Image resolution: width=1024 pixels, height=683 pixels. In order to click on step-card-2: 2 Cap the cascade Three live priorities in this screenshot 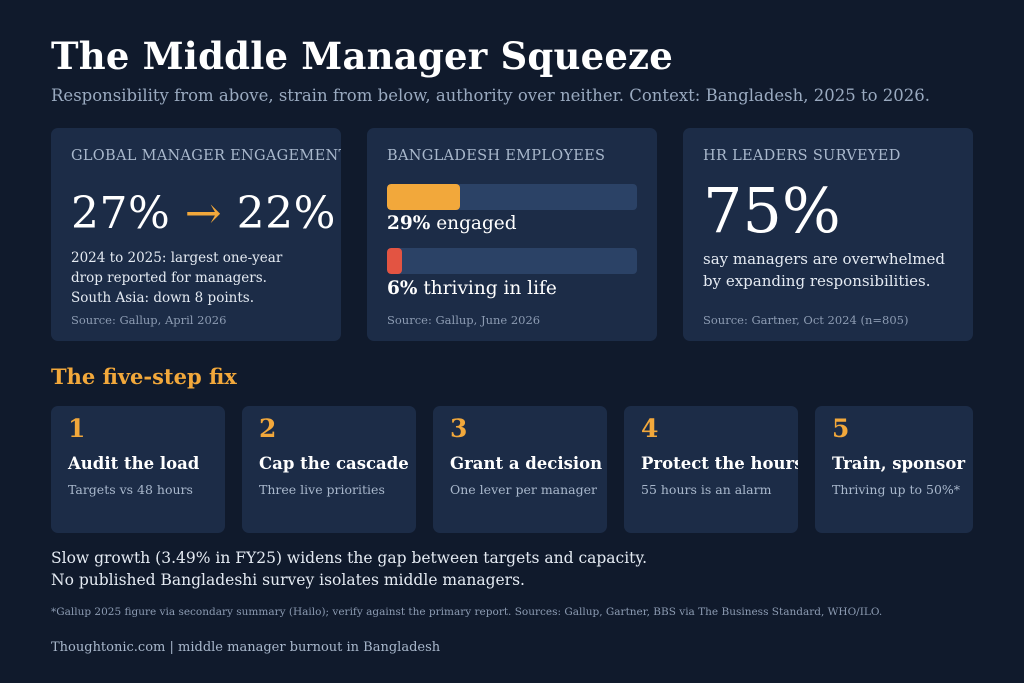, I will do `click(329, 469)`.